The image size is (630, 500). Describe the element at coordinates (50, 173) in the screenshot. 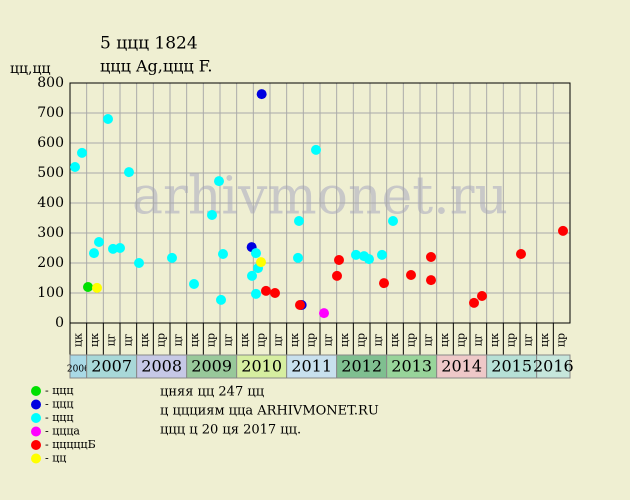

I see `y-tick-label: 500` at that location.